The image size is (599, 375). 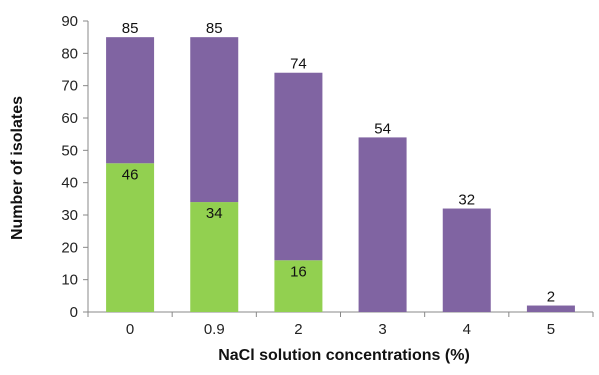 What do you see at coordinates (214, 213) in the screenshot?
I see `segment-data-label: 34` at bounding box center [214, 213].